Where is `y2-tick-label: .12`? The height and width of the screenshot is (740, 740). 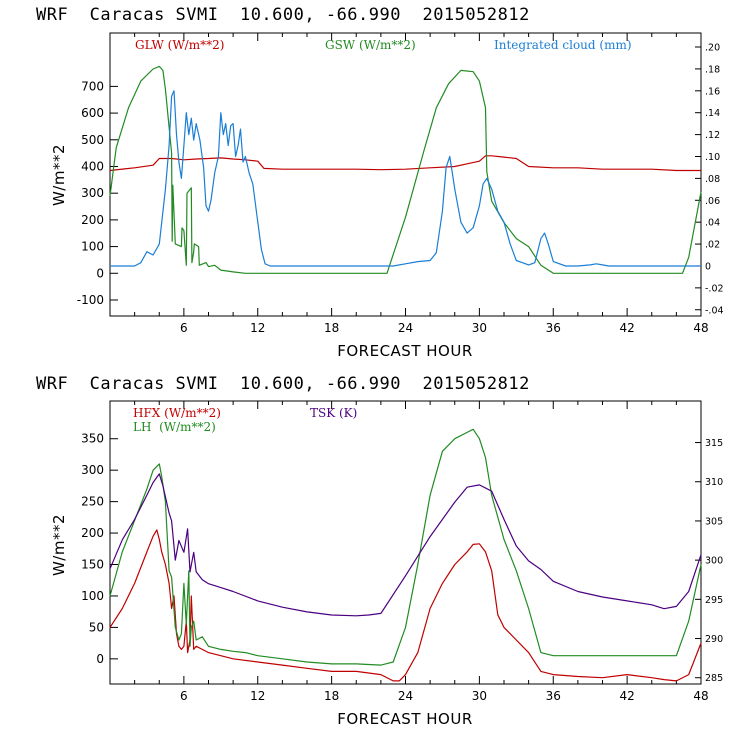
y2-tick-label: .12 is located at coordinates (712, 135).